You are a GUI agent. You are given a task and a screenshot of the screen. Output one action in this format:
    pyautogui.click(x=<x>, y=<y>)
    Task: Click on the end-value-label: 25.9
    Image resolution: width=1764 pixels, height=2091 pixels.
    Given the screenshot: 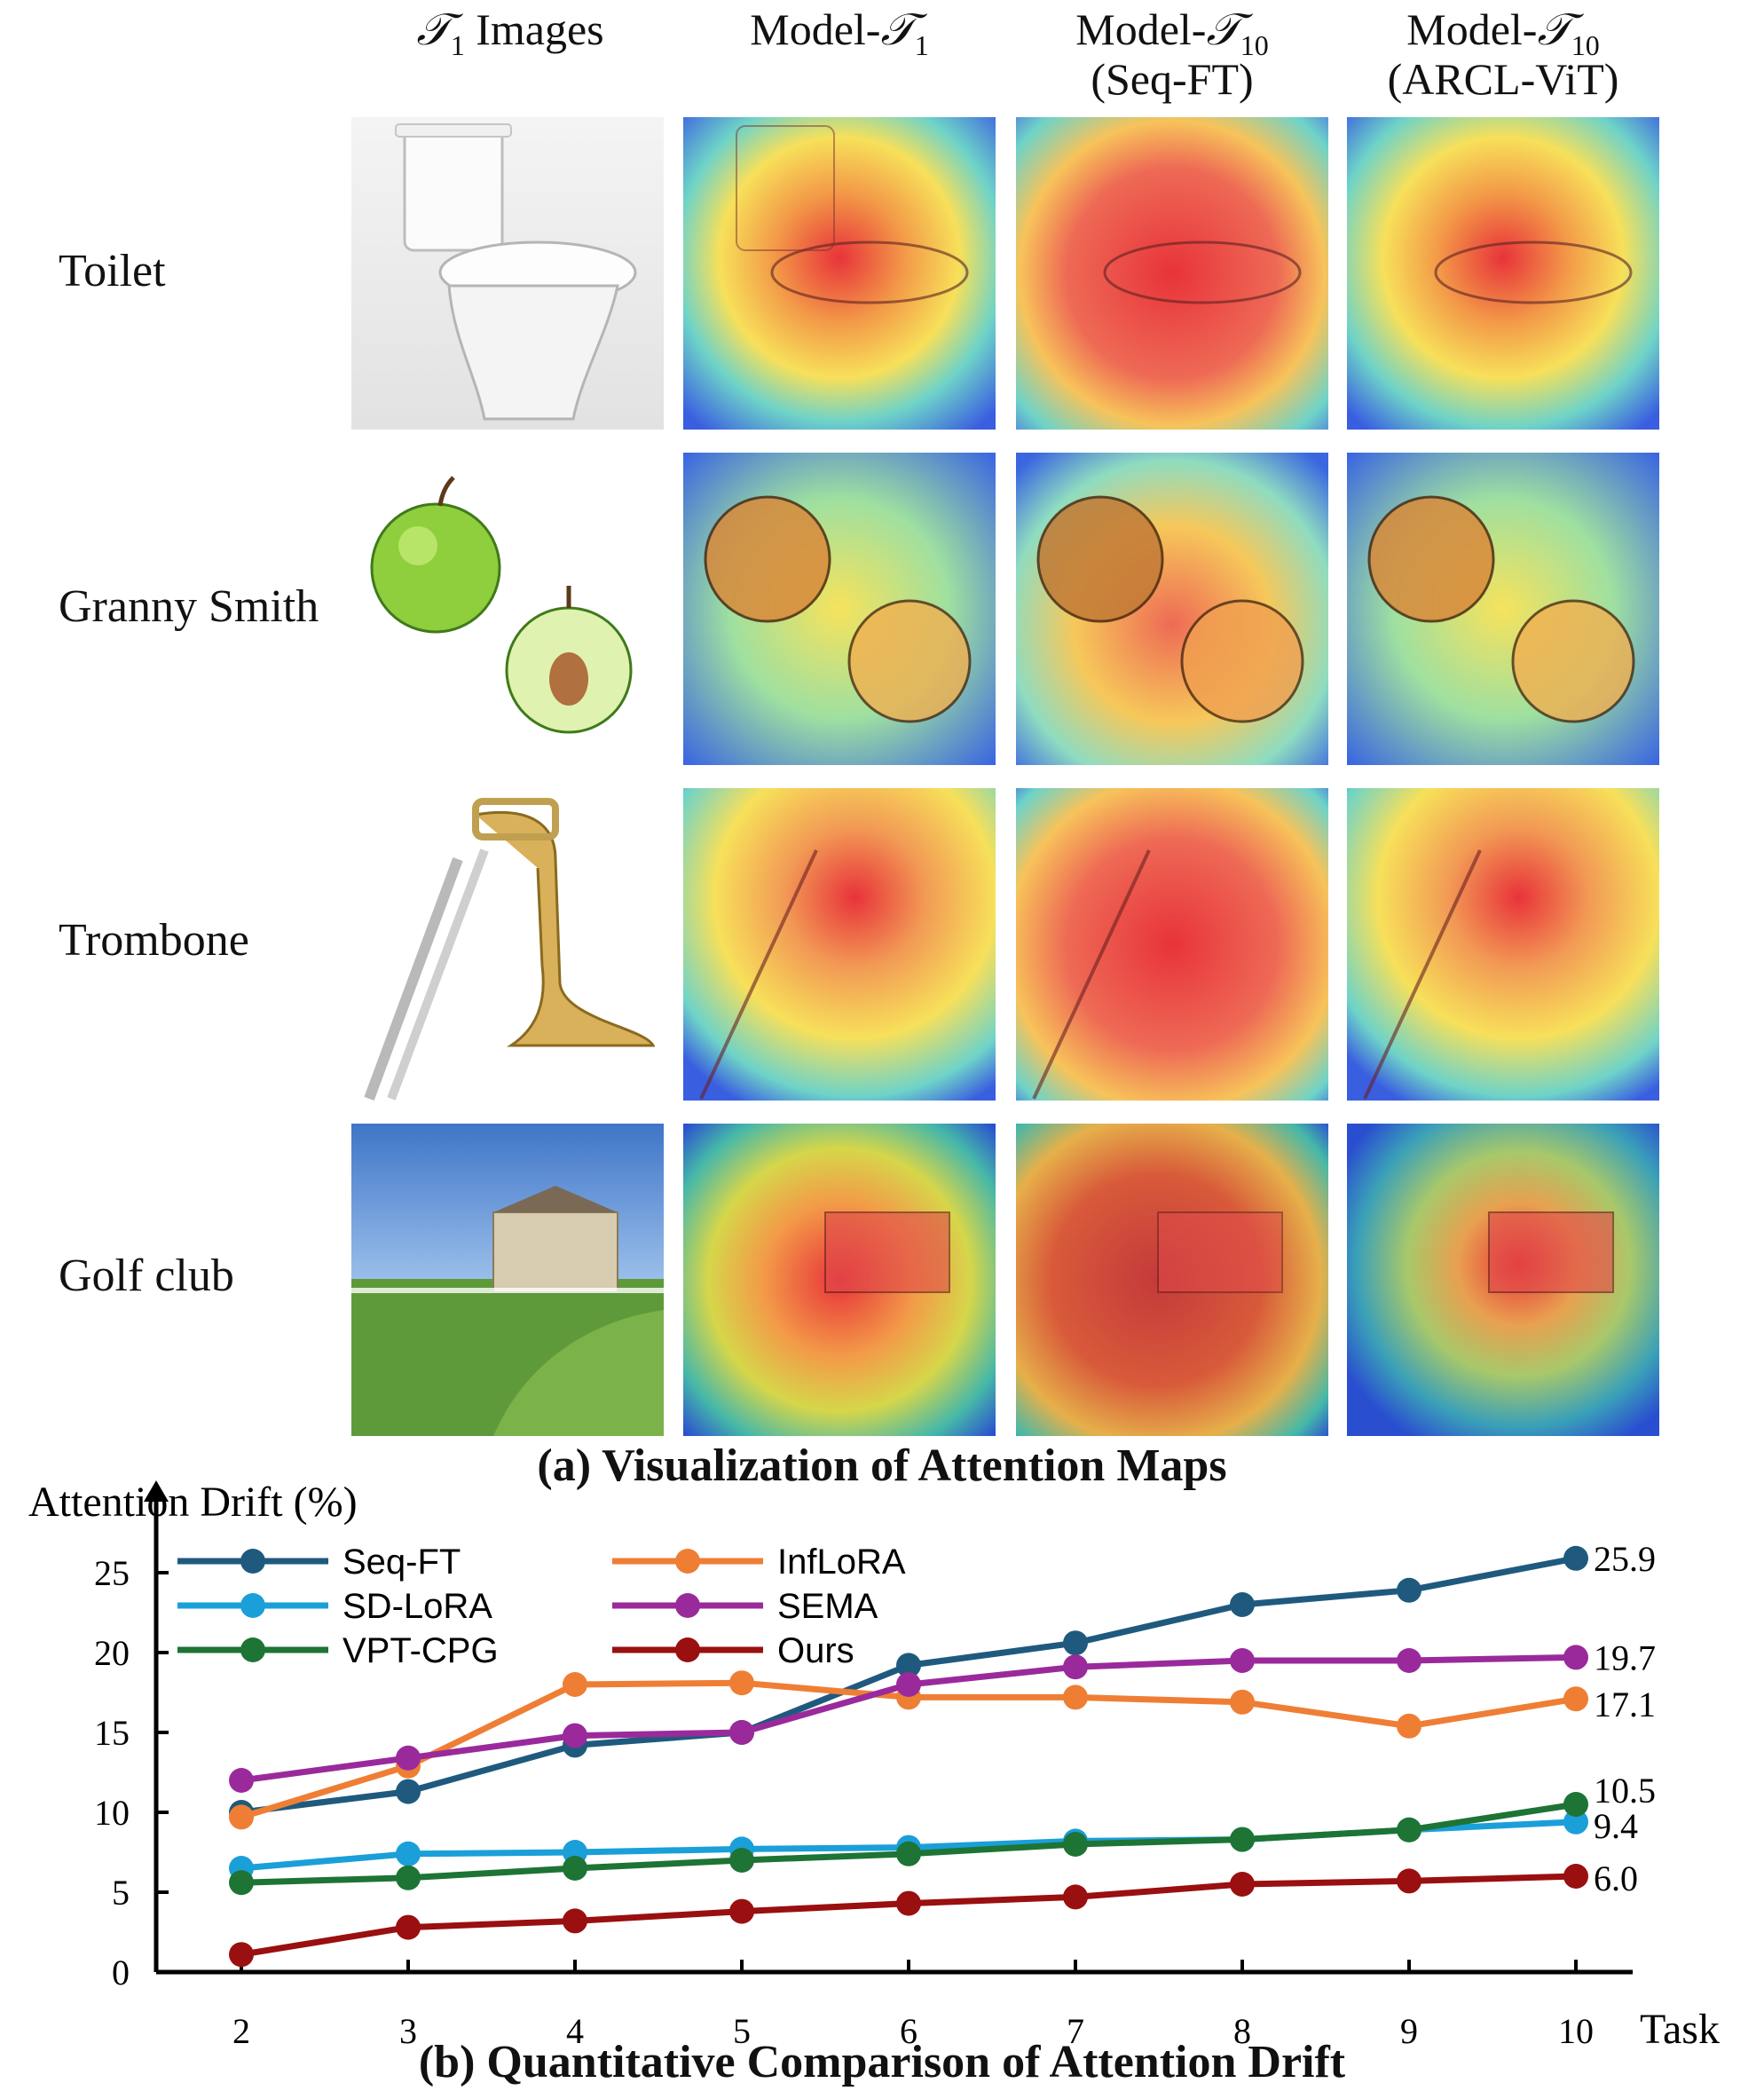 What is the action you would take?
    pyautogui.click(x=1625, y=1559)
    